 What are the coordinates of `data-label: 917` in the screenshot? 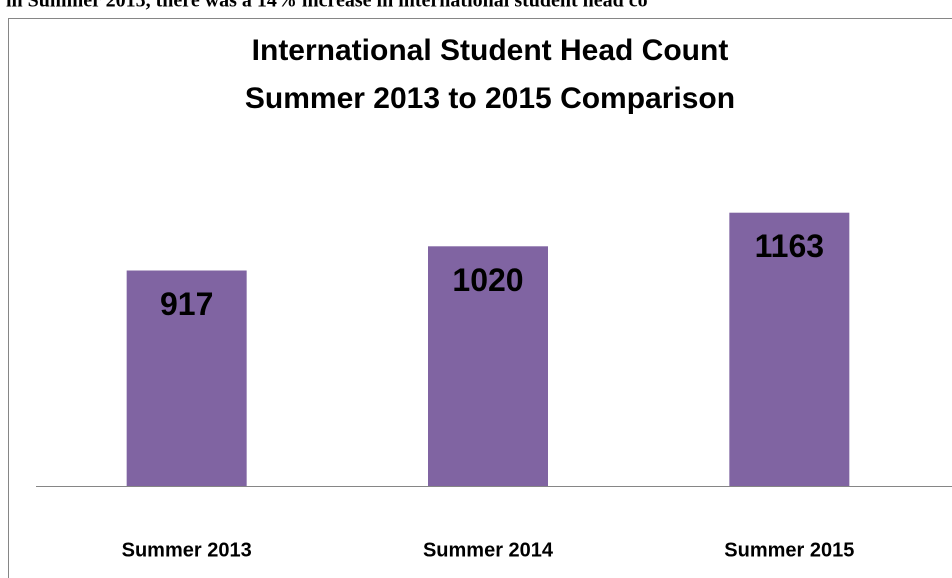 It's located at (186, 304).